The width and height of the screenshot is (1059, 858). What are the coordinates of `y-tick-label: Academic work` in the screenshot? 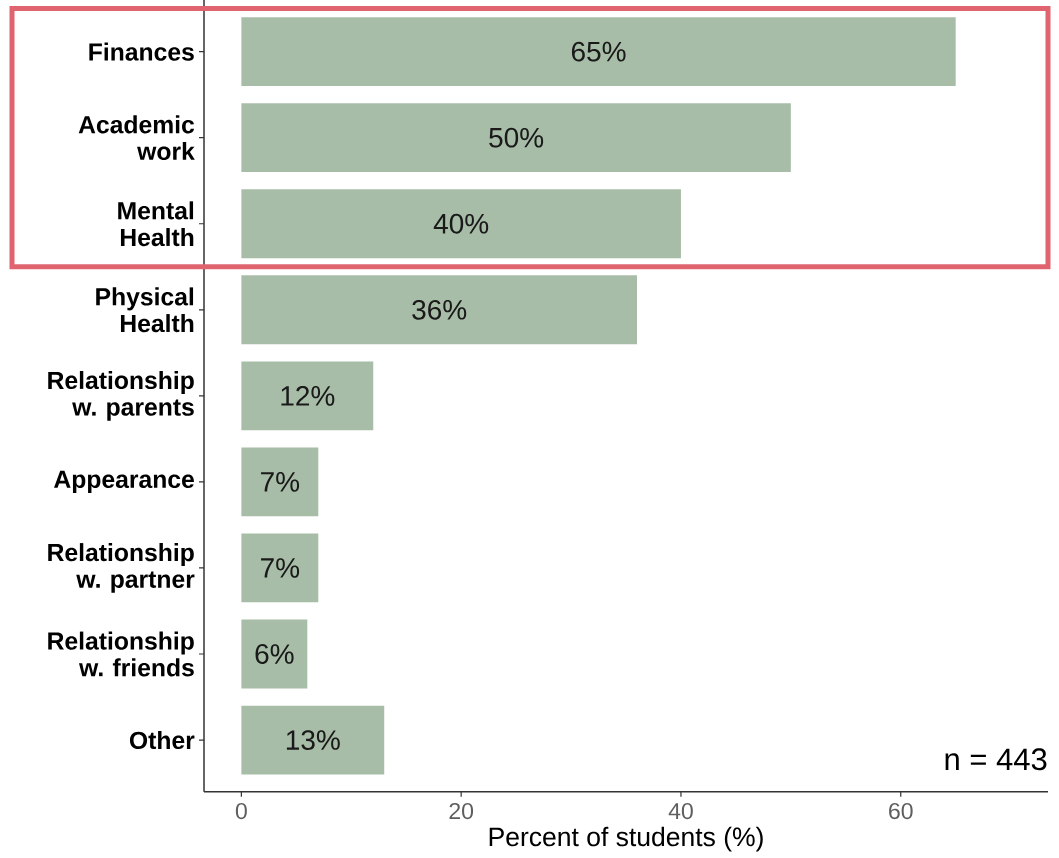 It's located at (136, 138).